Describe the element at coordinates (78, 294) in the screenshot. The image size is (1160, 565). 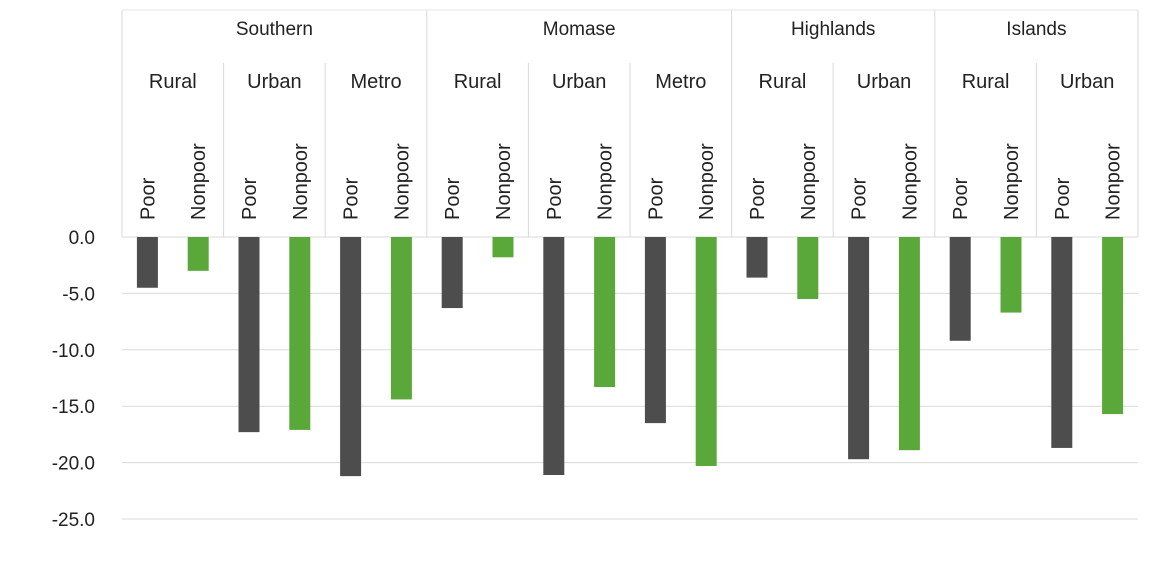
I see `y-tick-label: -5.0` at that location.